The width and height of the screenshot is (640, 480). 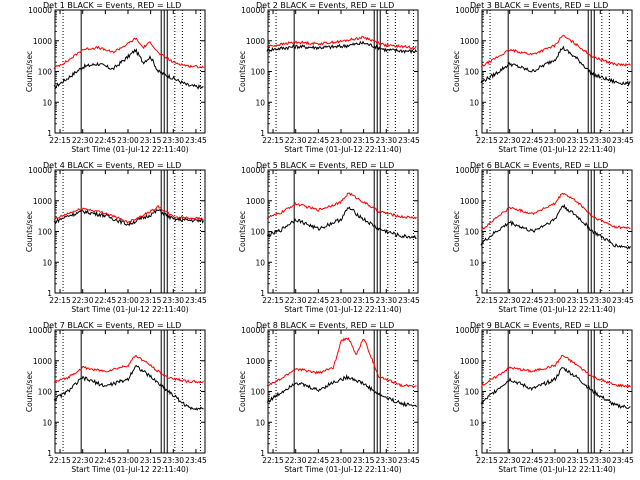 What do you see at coordinates (539, 165) in the screenshot?
I see `panel-title: Det 6 BLACK = Events, RED = LLD` at bounding box center [539, 165].